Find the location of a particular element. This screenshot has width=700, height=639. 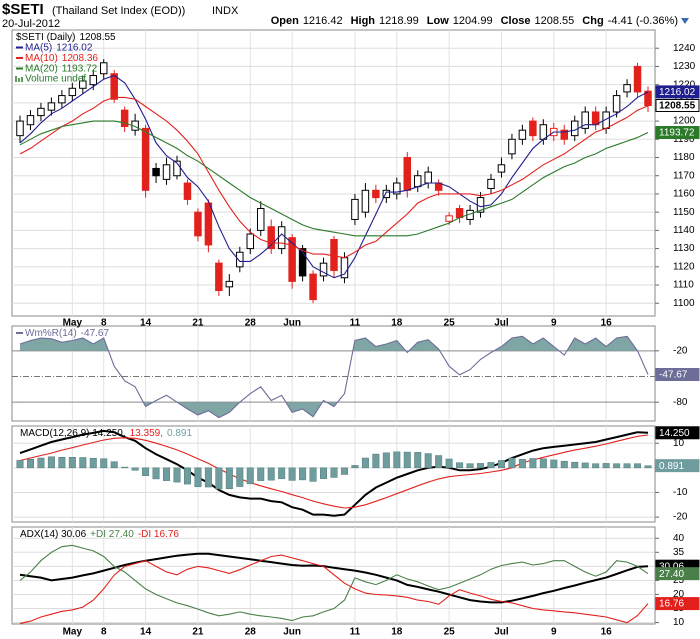

quote-value: 1218.99 is located at coordinates (399, 21).